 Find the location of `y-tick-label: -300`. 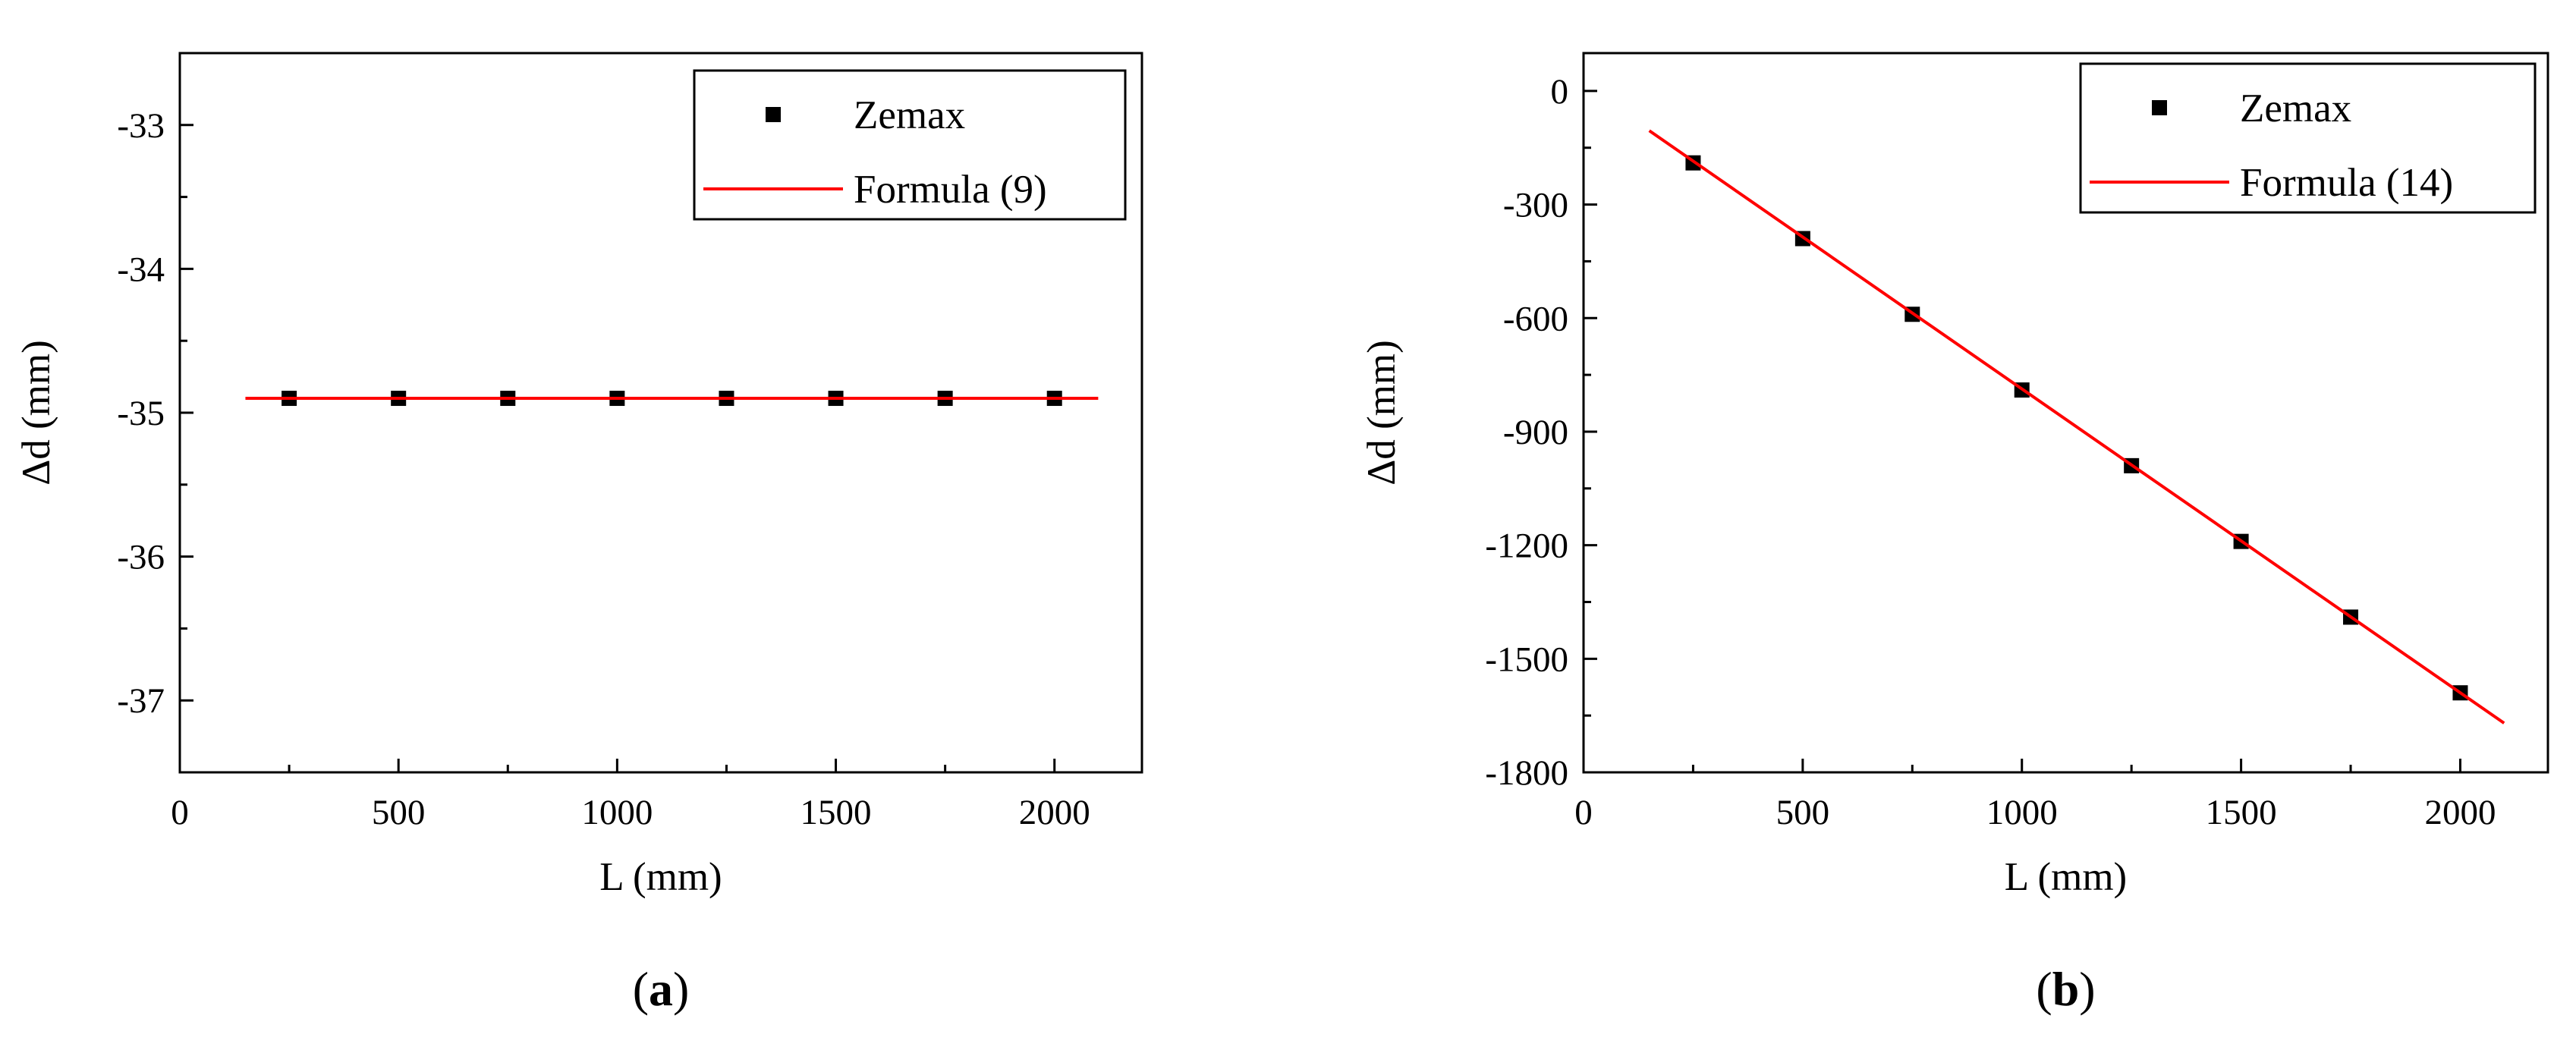

y-tick-label: -300 is located at coordinates (1535, 205).